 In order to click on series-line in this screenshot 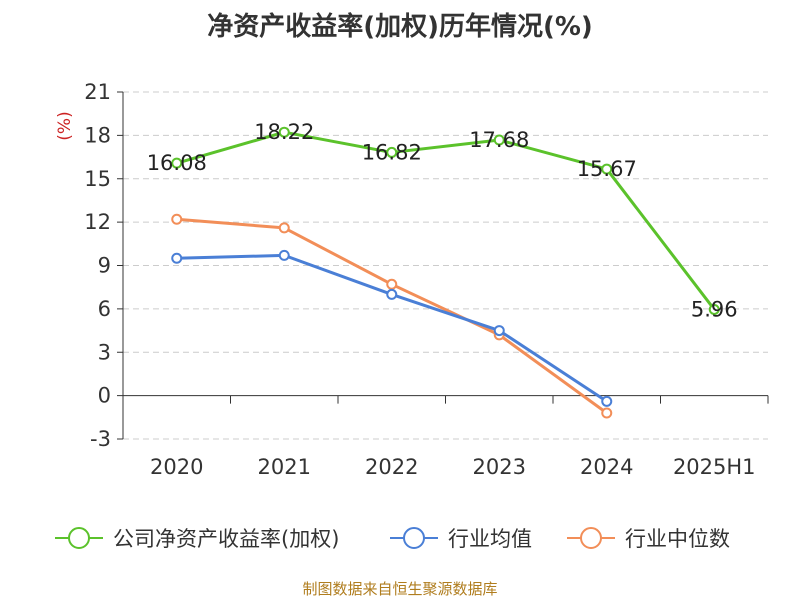, I will do `click(392, 328)`.